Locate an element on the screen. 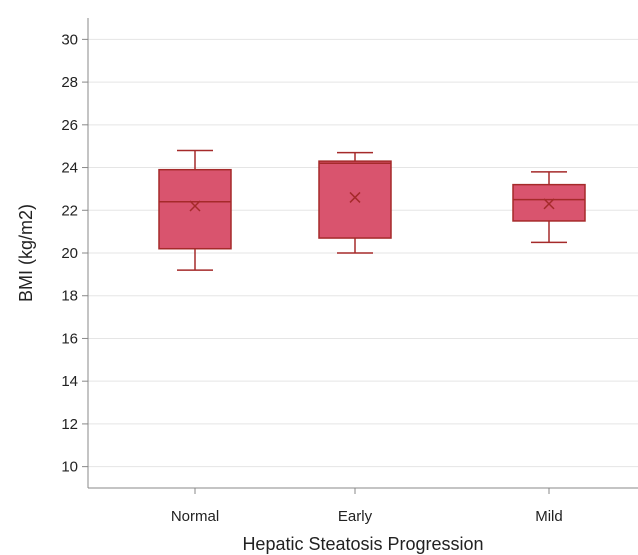 The image size is (638, 555). x-tick-label-normal: Normal is located at coordinates (195, 516).